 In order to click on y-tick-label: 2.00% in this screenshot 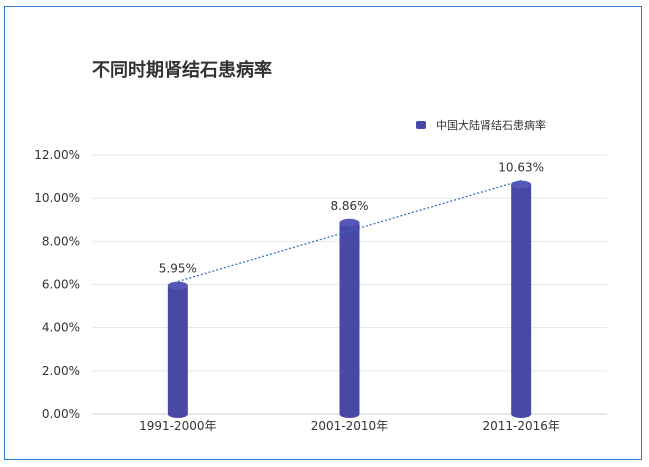, I will do `click(61, 371)`.